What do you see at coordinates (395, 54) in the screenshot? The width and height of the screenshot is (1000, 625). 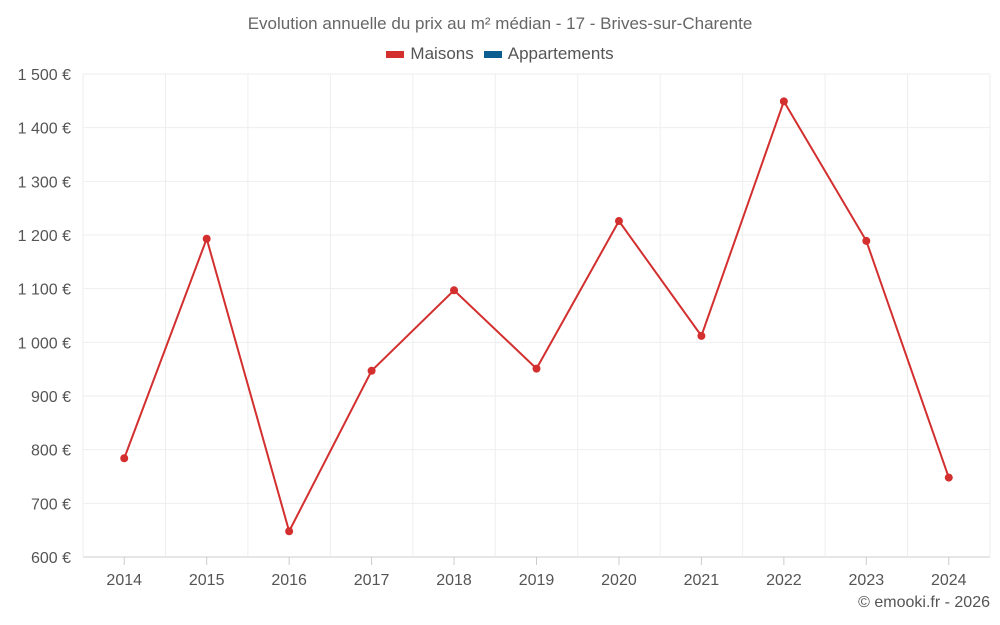 I see `legend-swatch-maisons` at bounding box center [395, 54].